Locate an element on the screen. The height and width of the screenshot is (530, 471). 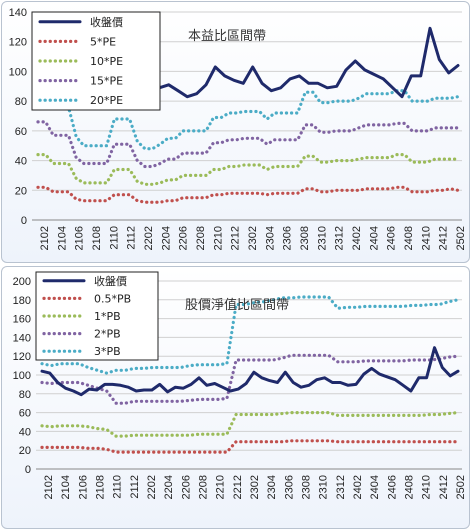
y-tick-label: 160 is located at coordinates (22, 320).